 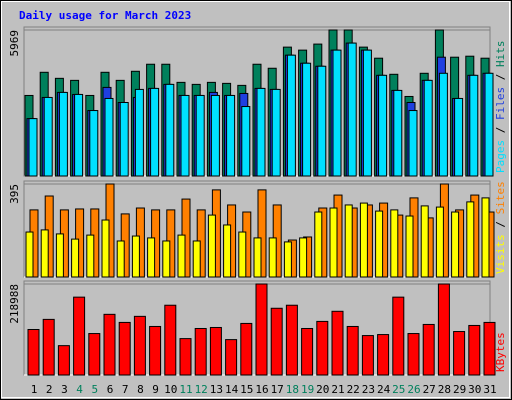 I want to click on x-tick-label: 31, so click(x=489, y=389).